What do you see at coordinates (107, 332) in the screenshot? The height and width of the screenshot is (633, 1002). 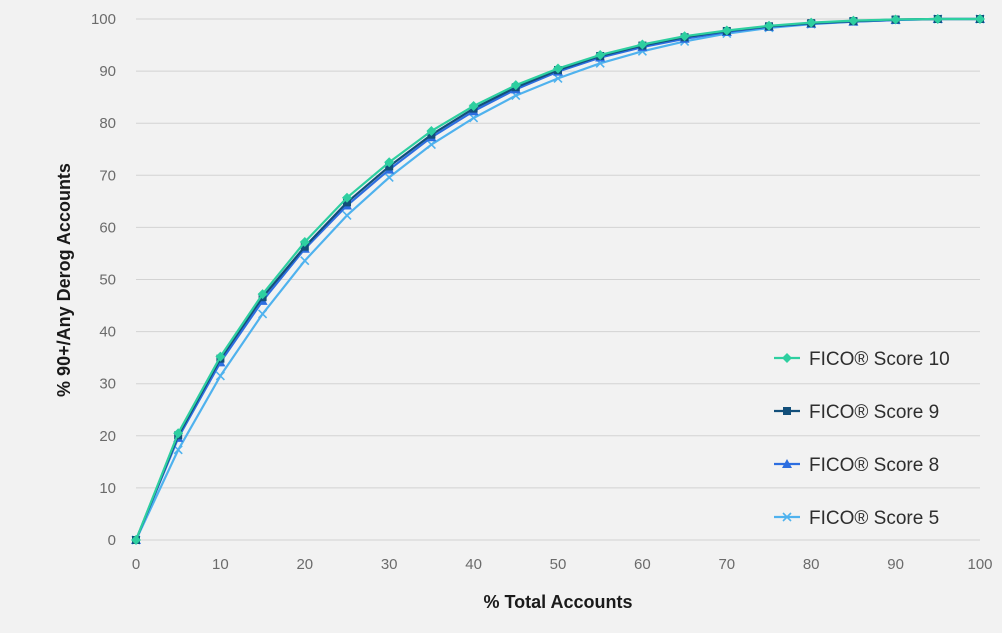 I see `y-tick-label: 40` at bounding box center [107, 332].